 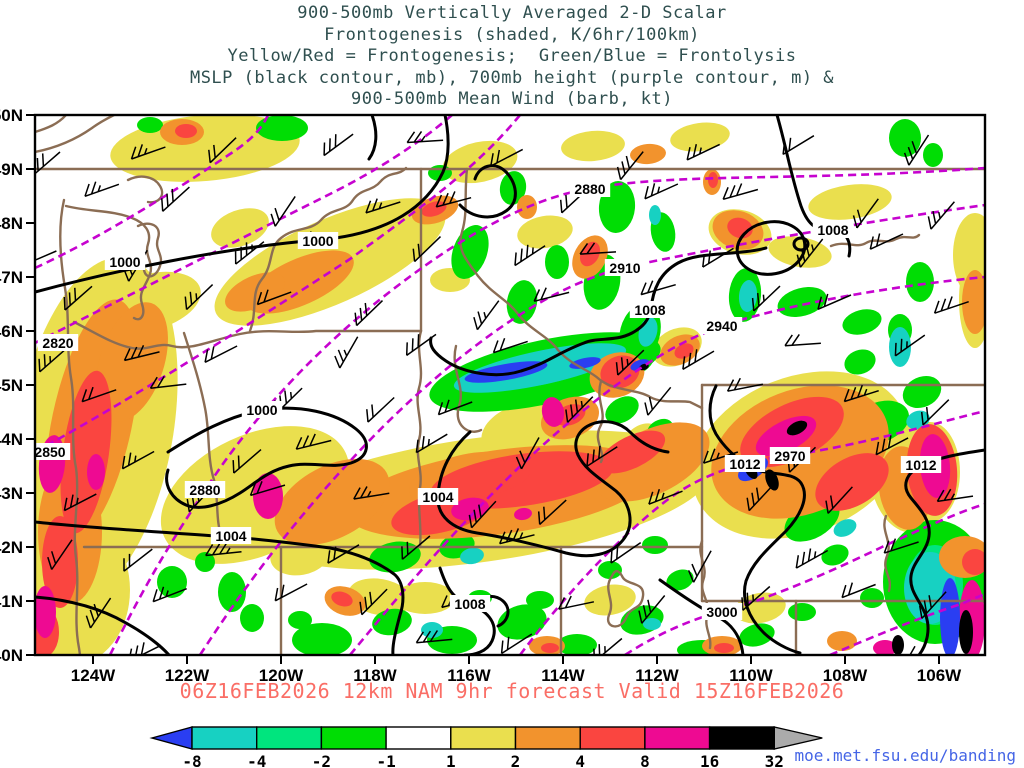 I want to click on contour-label: 2970, so click(x=789, y=456).